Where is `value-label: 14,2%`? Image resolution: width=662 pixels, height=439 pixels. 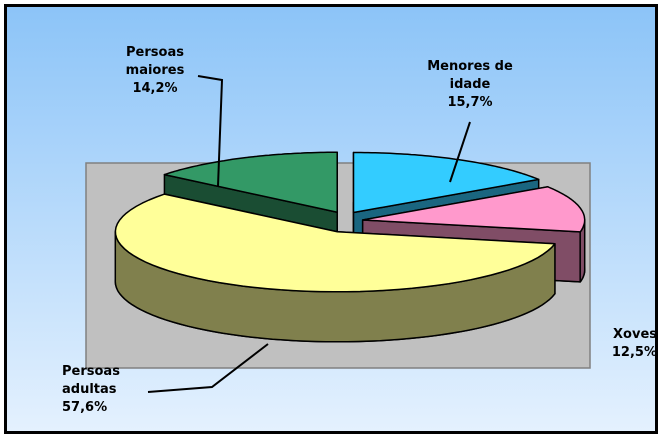
value-label: 14,2% is located at coordinates (155, 88).